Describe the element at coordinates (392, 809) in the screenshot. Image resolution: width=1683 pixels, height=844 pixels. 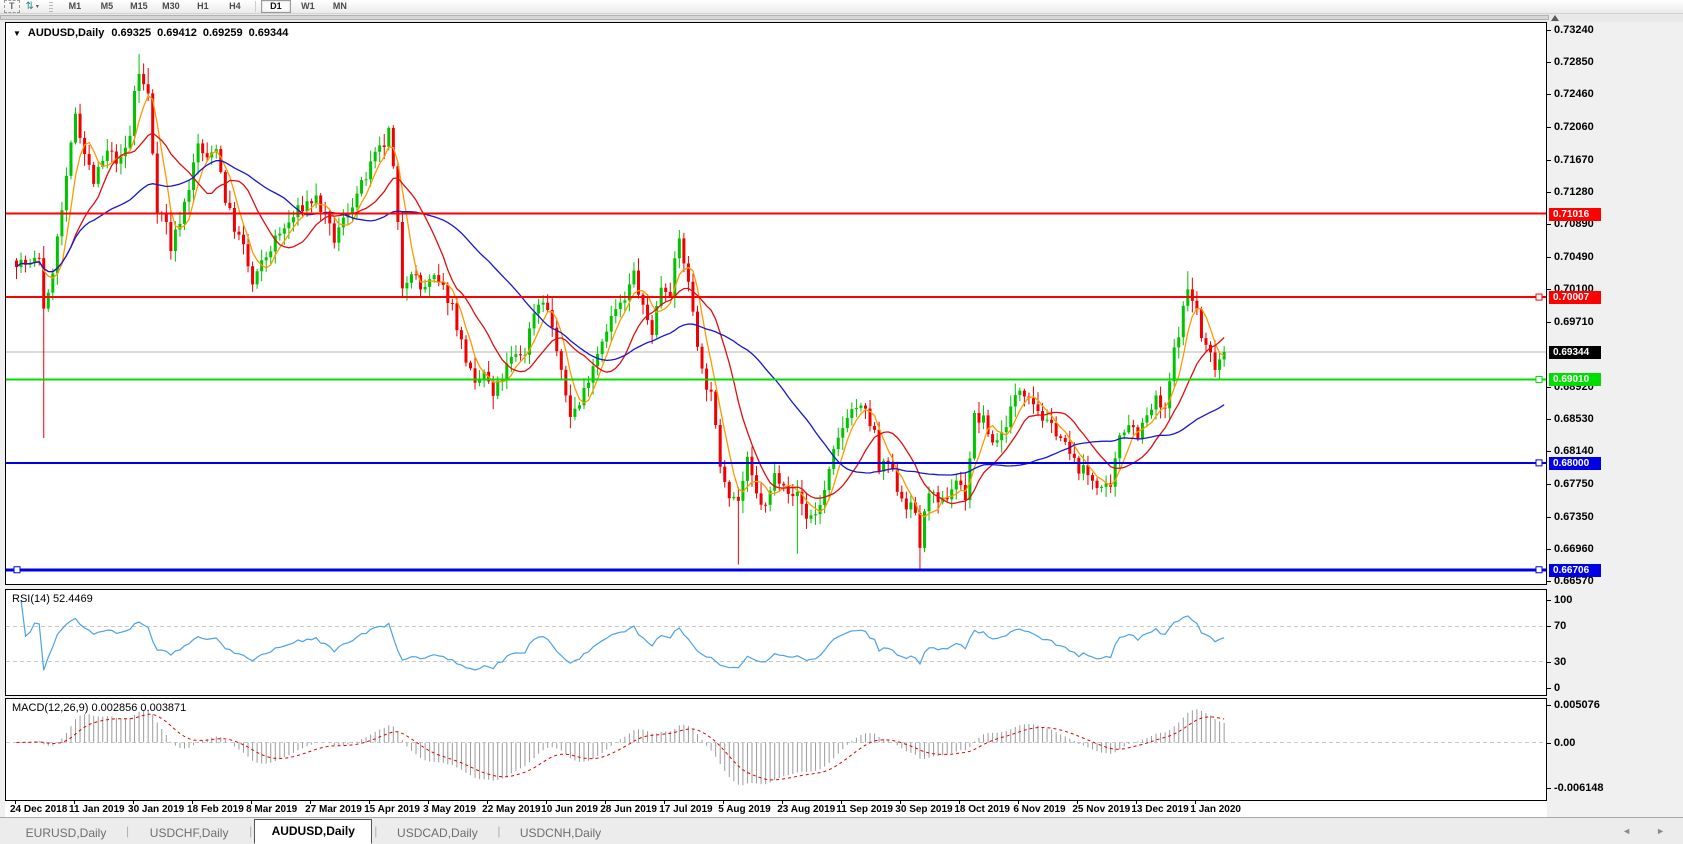
I see `date-label: 15 Apr 2019` at that location.